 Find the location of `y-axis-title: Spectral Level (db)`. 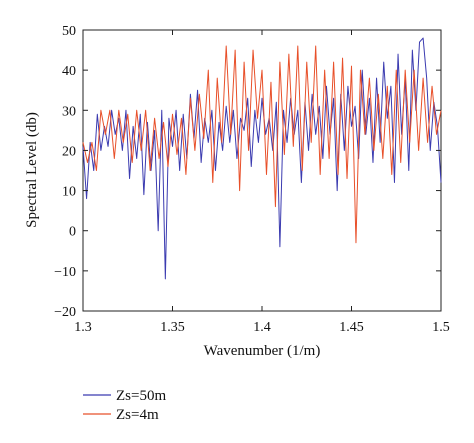

y-axis-title: Spectral Level (db) is located at coordinates (32, 170).